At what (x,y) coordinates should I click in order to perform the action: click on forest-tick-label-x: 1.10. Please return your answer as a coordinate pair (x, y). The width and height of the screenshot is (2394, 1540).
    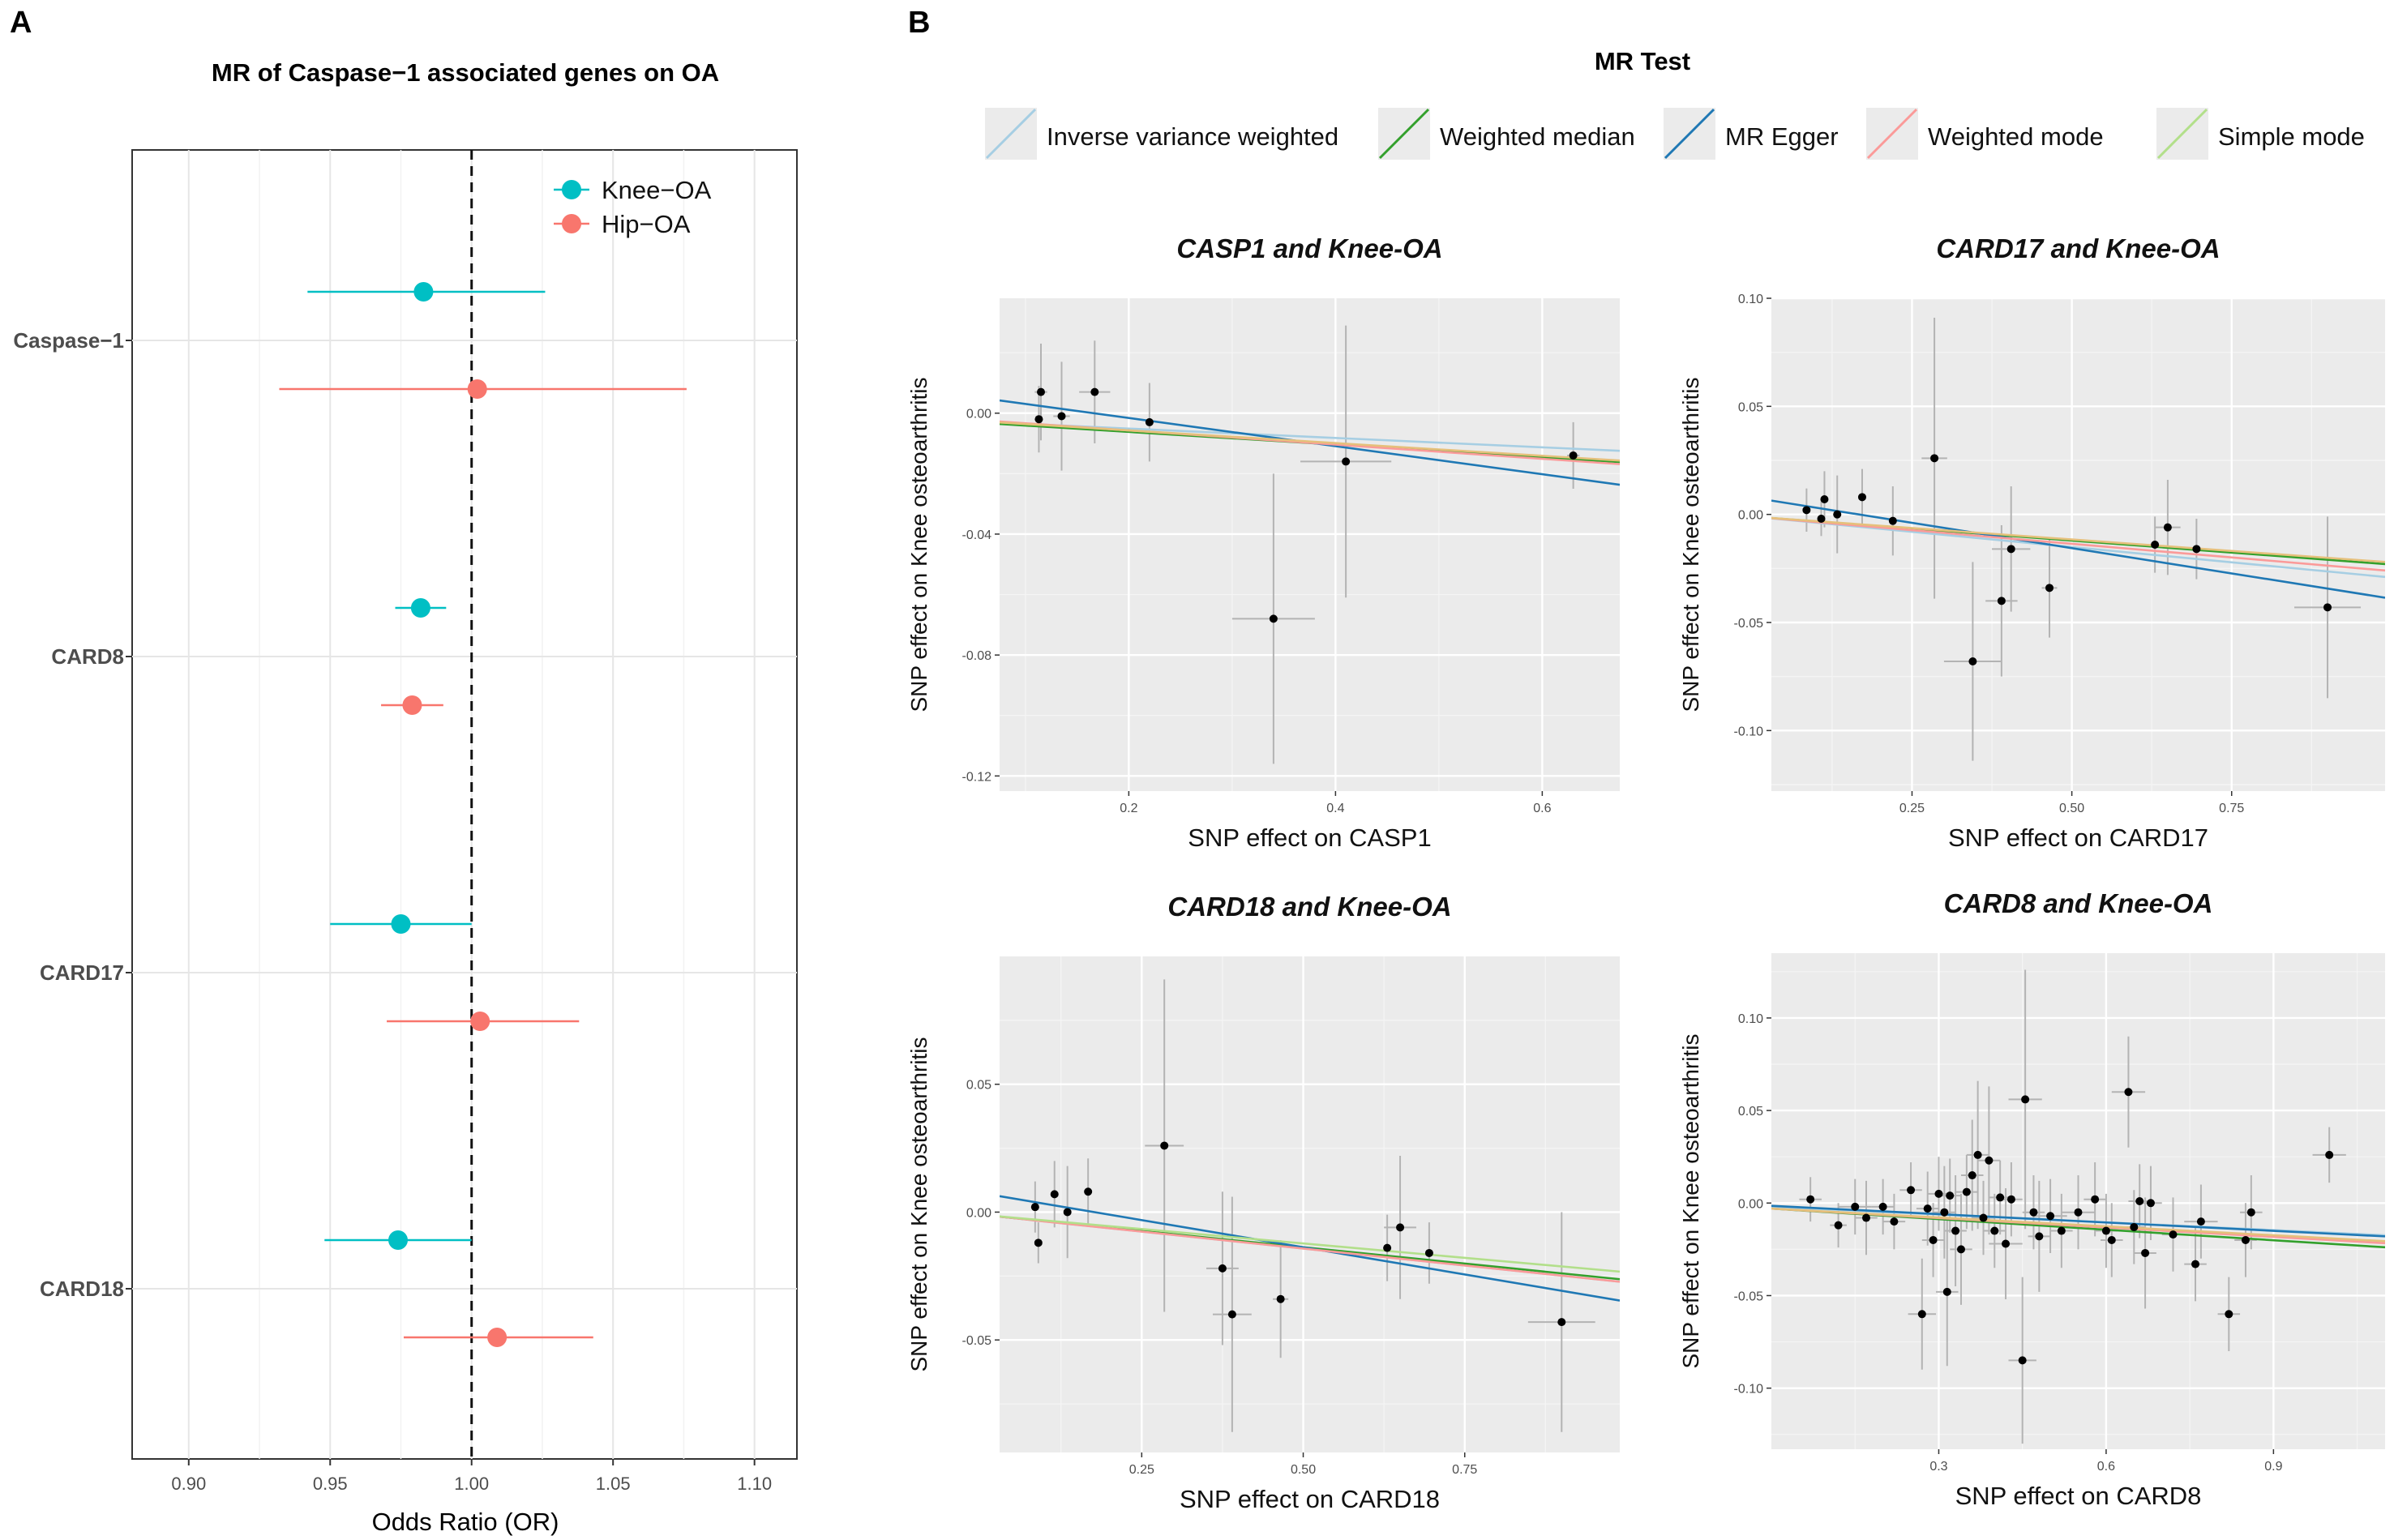
    Looking at the image, I should click on (754, 1484).